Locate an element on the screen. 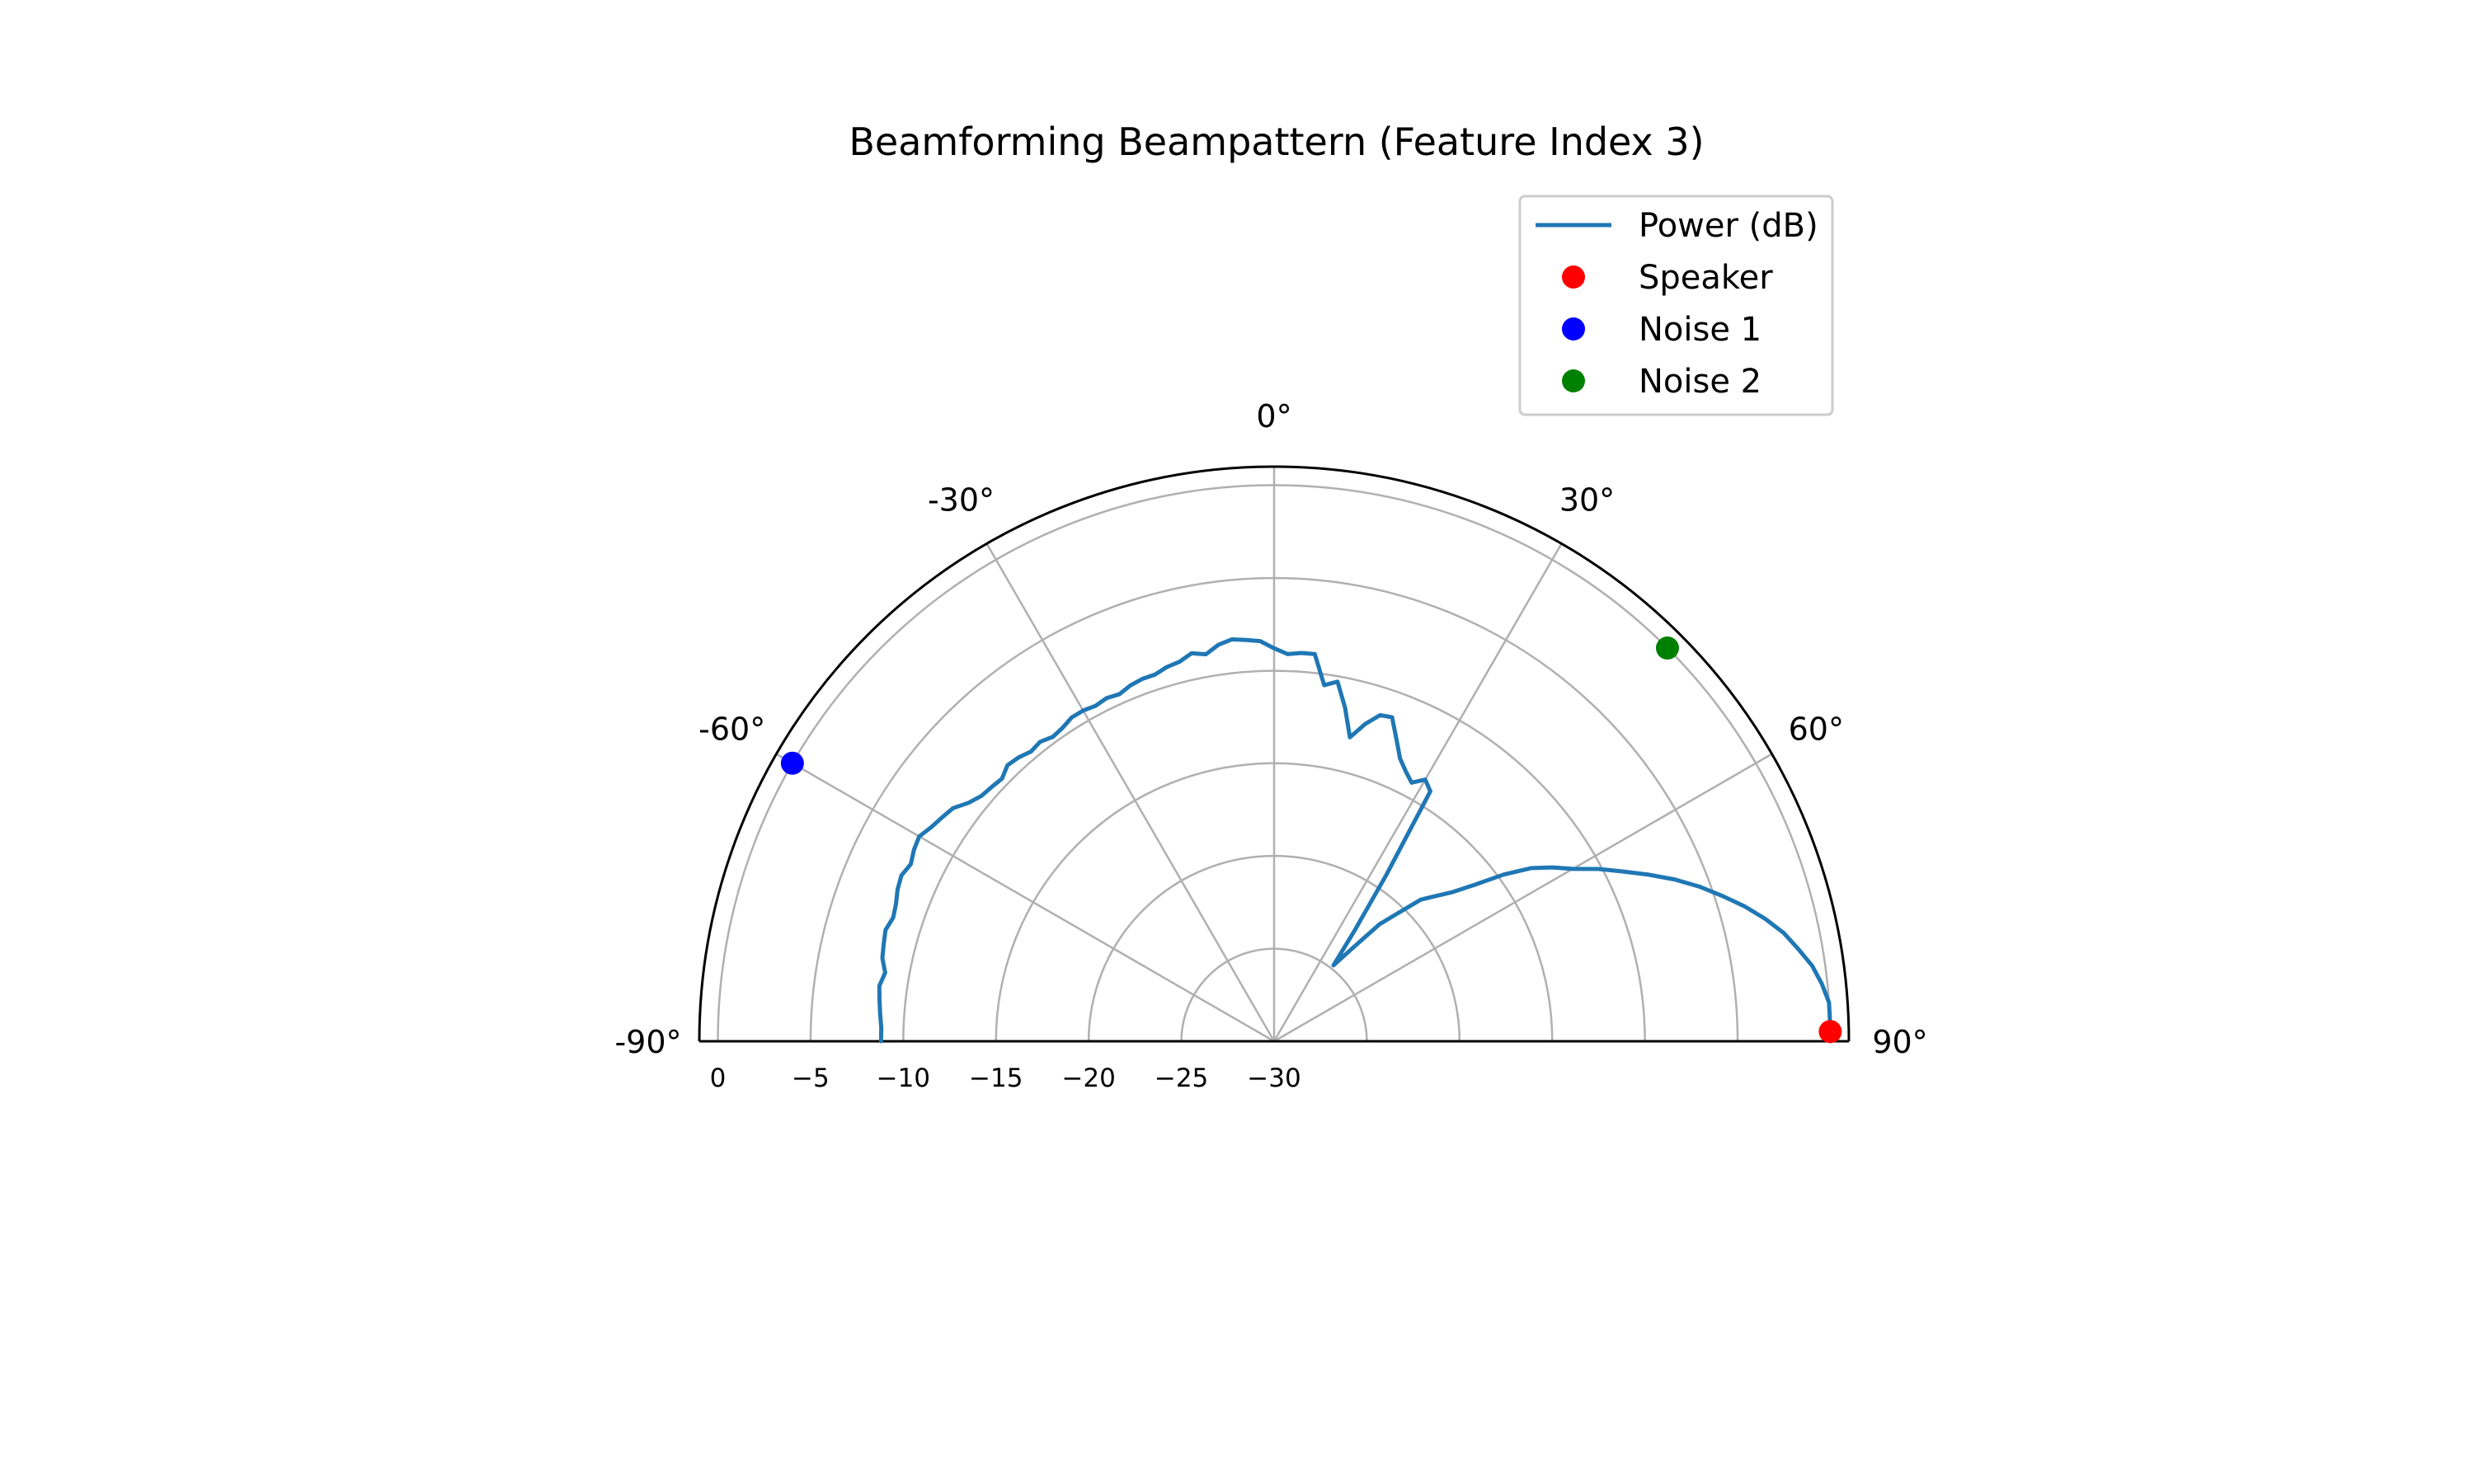  radial-tick-label: −25 is located at coordinates (1181, 1078).